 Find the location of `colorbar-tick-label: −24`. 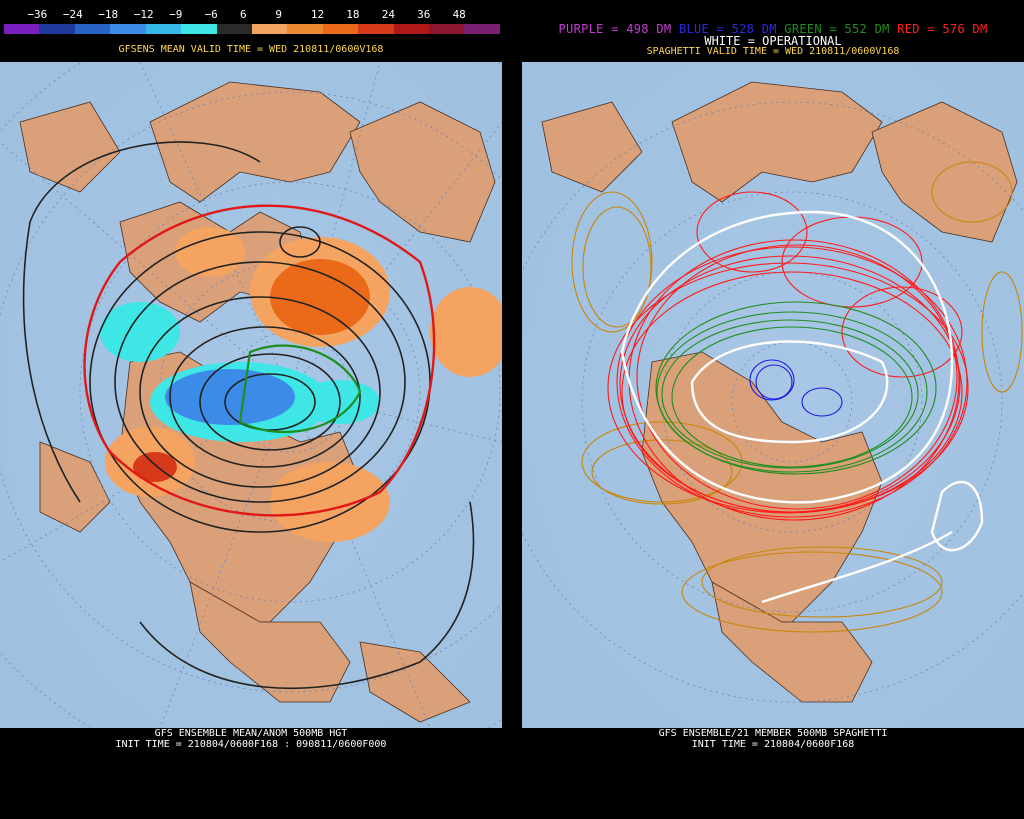

colorbar-tick-label: −24 is located at coordinates (72, 14).